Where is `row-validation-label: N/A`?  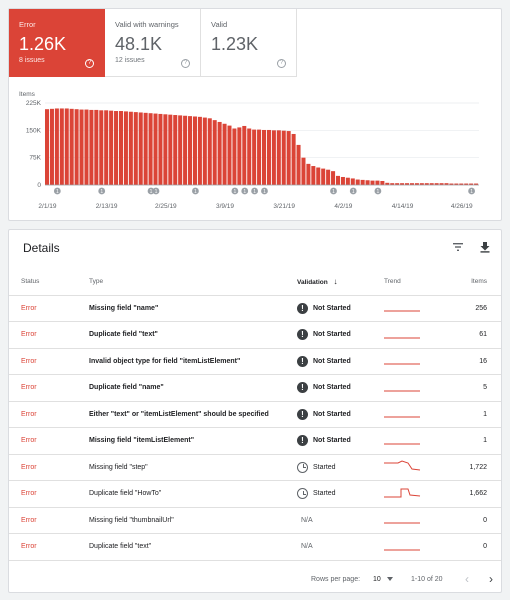 row-validation-label: N/A is located at coordinates (307, 520).